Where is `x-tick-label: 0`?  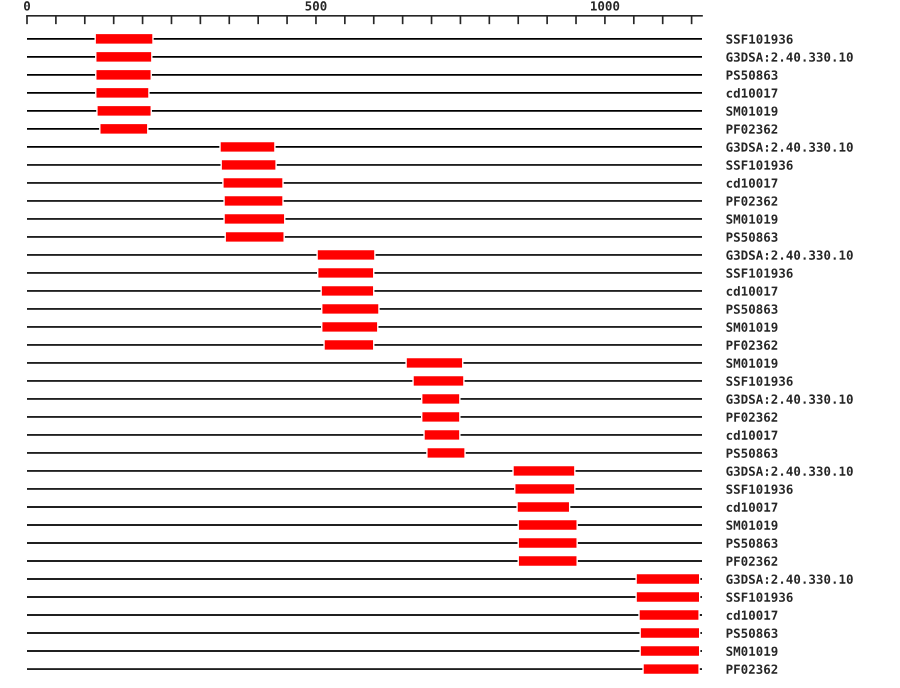
x-tick-label: 0 is located at coordinates (27, 6).